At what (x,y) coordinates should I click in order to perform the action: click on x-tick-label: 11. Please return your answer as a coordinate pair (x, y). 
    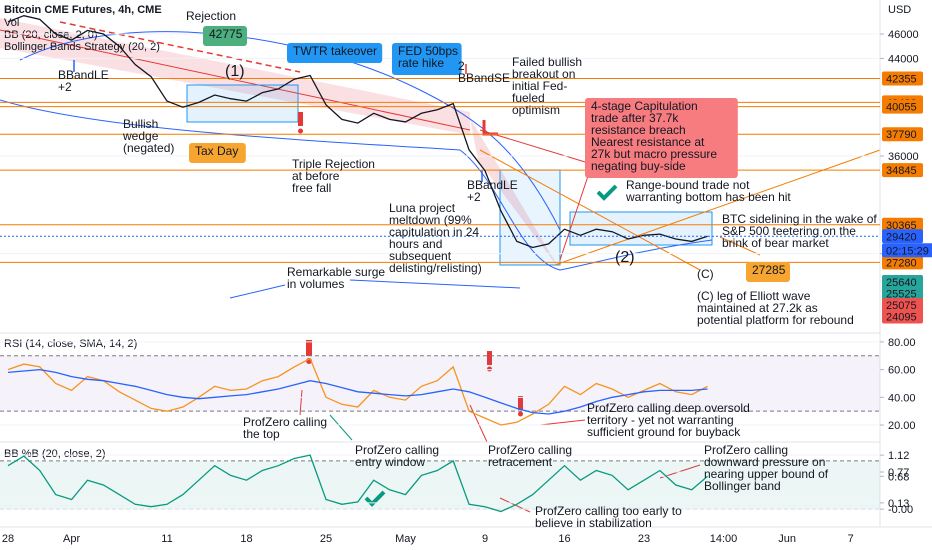
    Looking at the image, I should click on (166, 539).